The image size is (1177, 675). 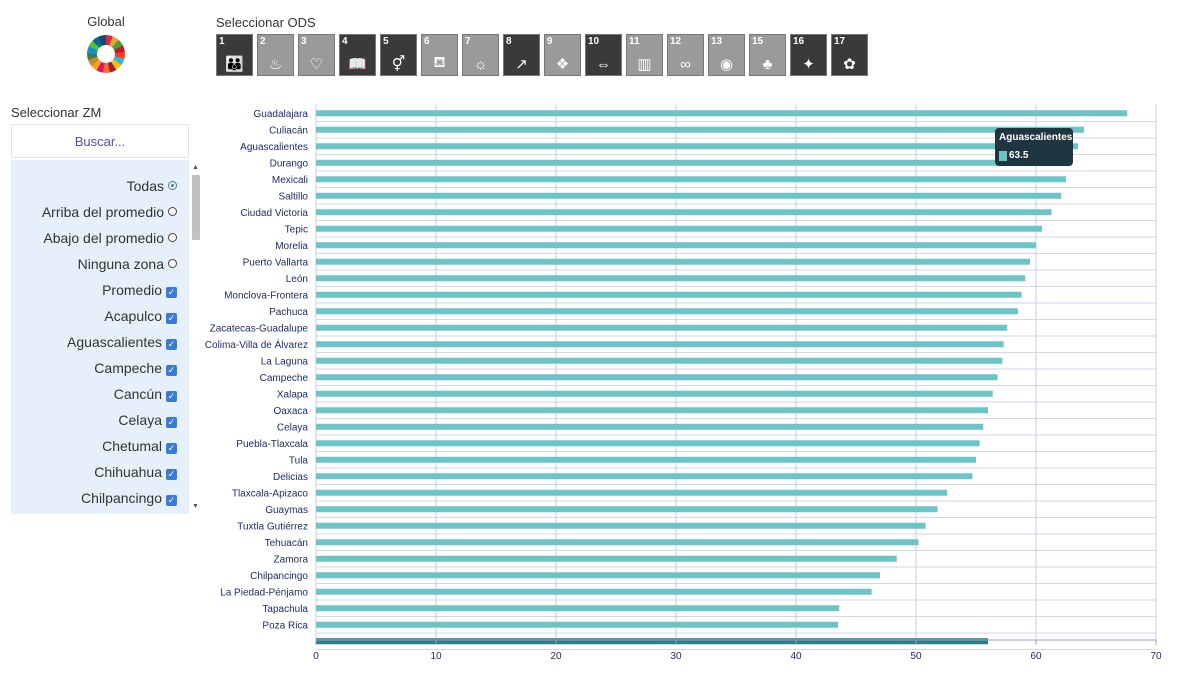 What do you see at coordinates (140, 420) in the screenshot?
I see `zm-item-label: Celaya` at bounding box center [140, 420].